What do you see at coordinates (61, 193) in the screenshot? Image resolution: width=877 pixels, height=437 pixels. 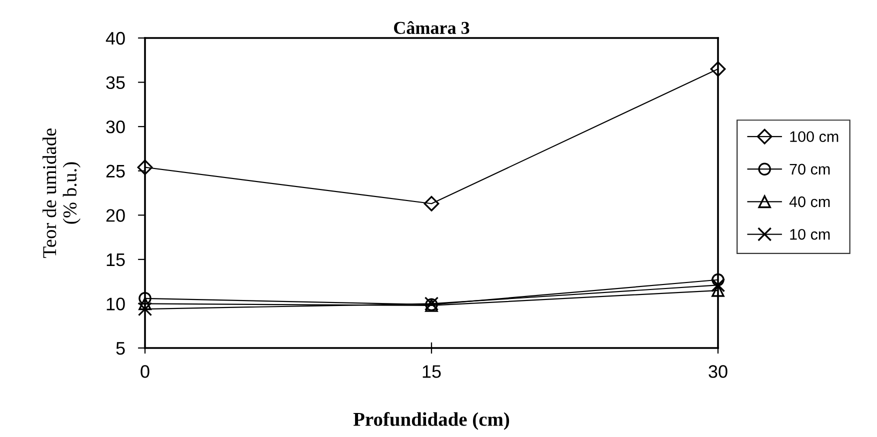 I see `y-axis-title: Teor de umidade (% b.u.)` at bounding box center [61, 193].